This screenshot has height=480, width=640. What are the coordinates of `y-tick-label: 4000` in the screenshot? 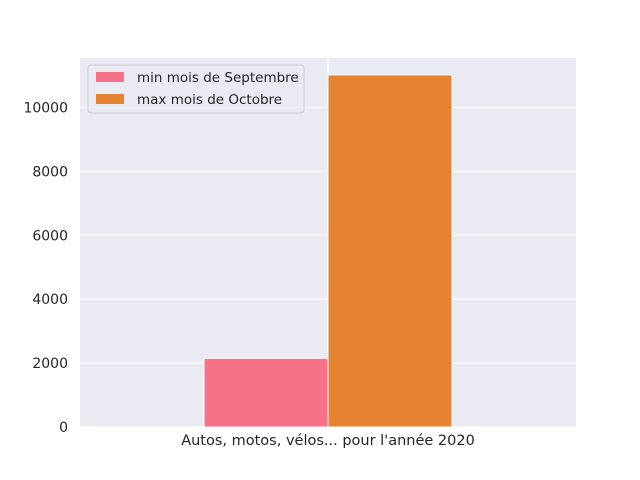 It's located at (50, 300).